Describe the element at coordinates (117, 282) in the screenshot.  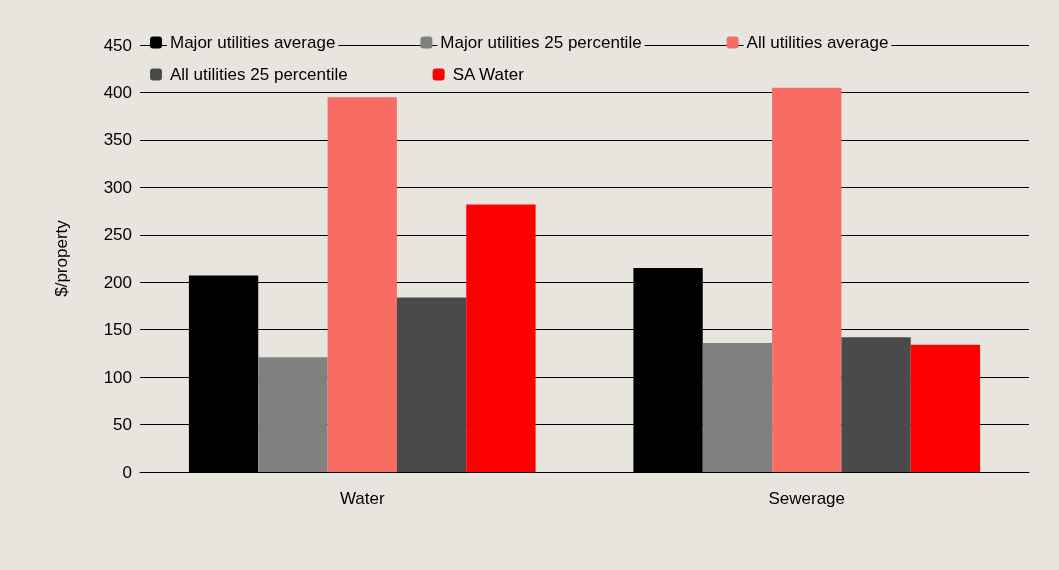
I see `y-tick-label: 200` at that location.